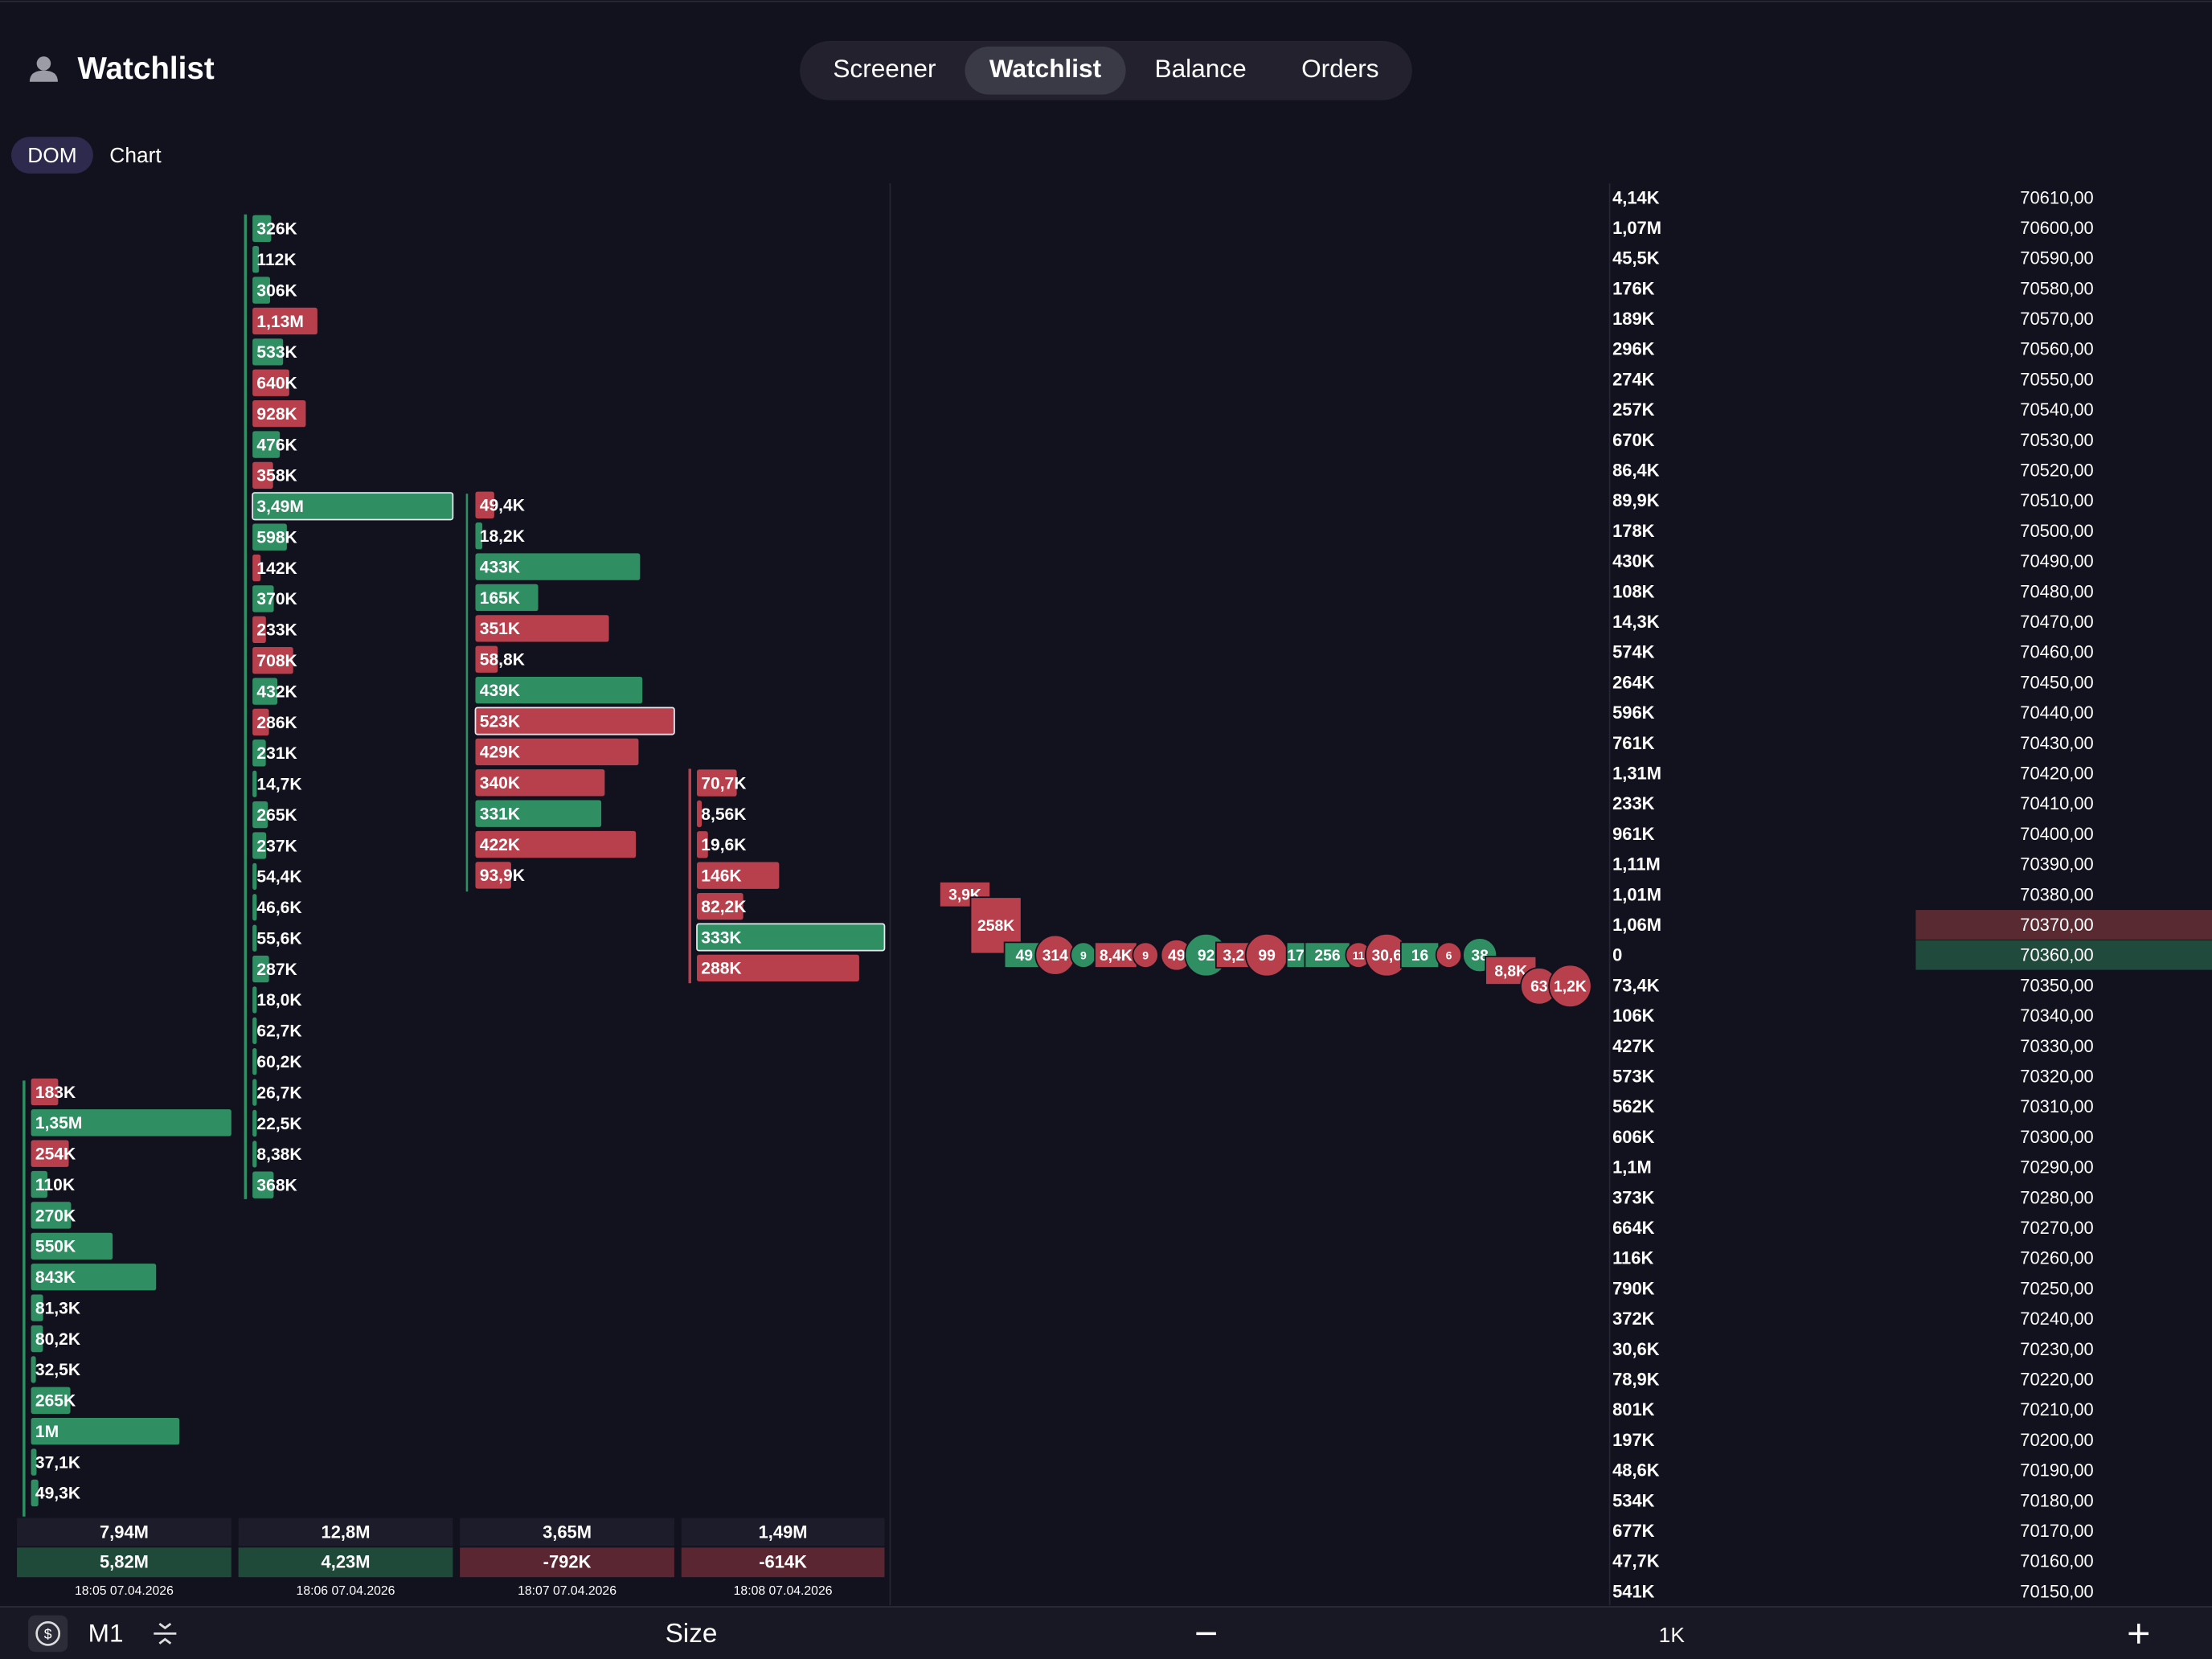  I want to click on tab: Watchlist, so click(1045, 68).